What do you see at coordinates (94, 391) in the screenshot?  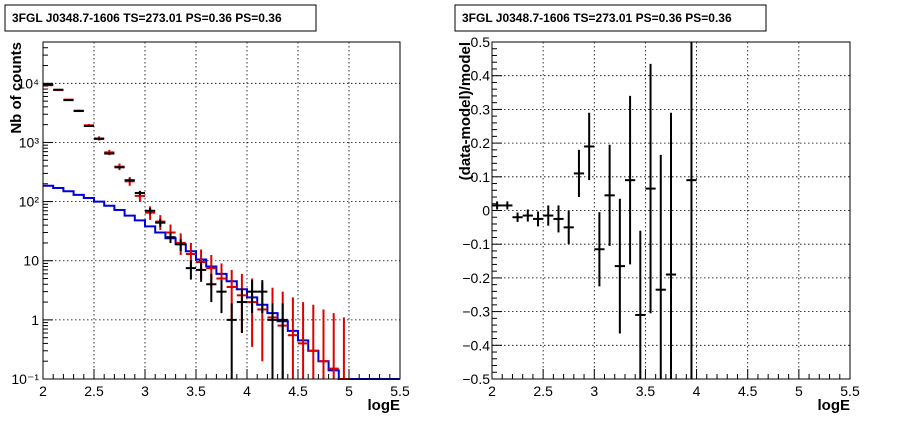 I see `left-x-tick-label: 2.5` at bounding box center [94, 391].